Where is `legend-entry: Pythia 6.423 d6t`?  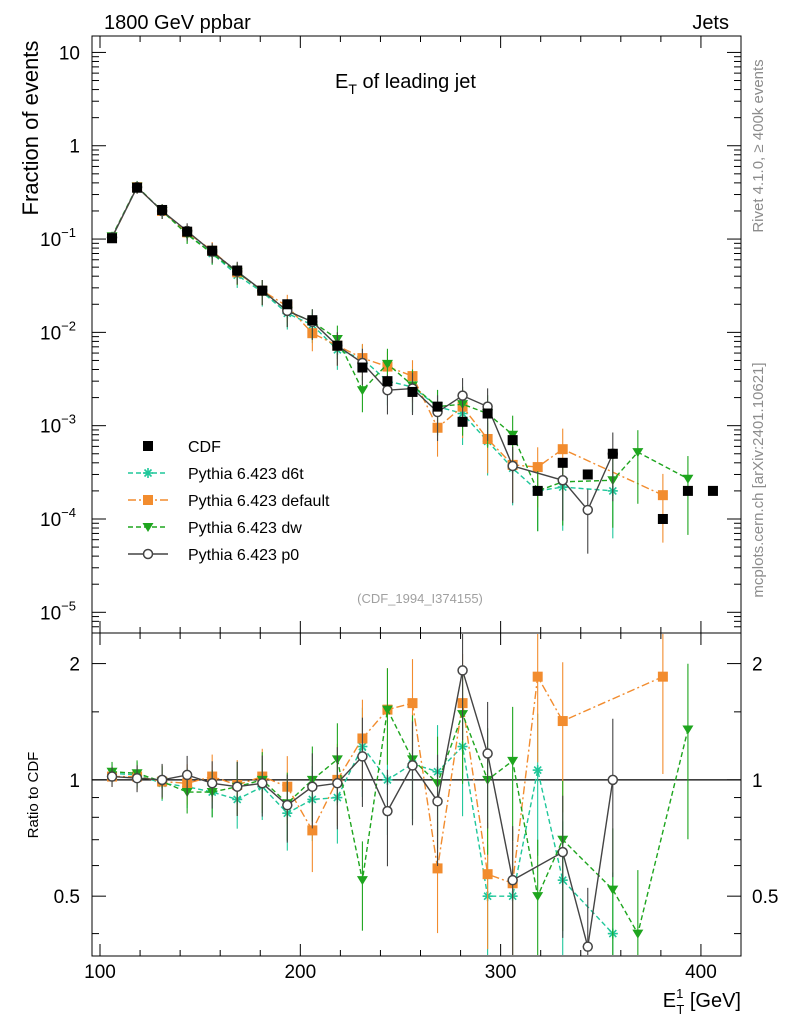 legend-entry: Pythia 6.423 d6t is located at coordinates (216, 474).